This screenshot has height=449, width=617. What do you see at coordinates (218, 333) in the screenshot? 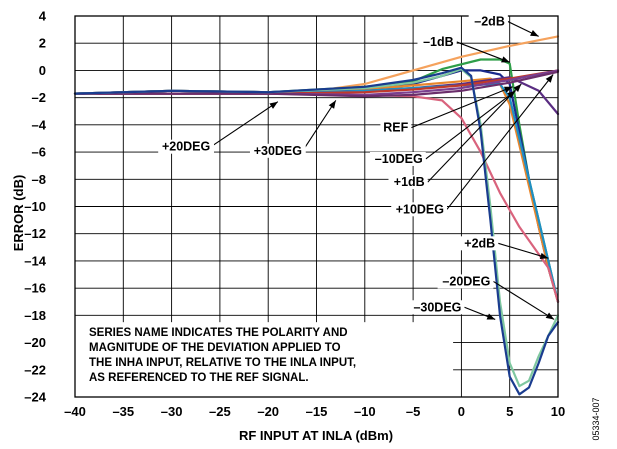
I see `note-line: SERIES NAME INDICATES THE POLARITY AND` at bounding box center [218, 333].